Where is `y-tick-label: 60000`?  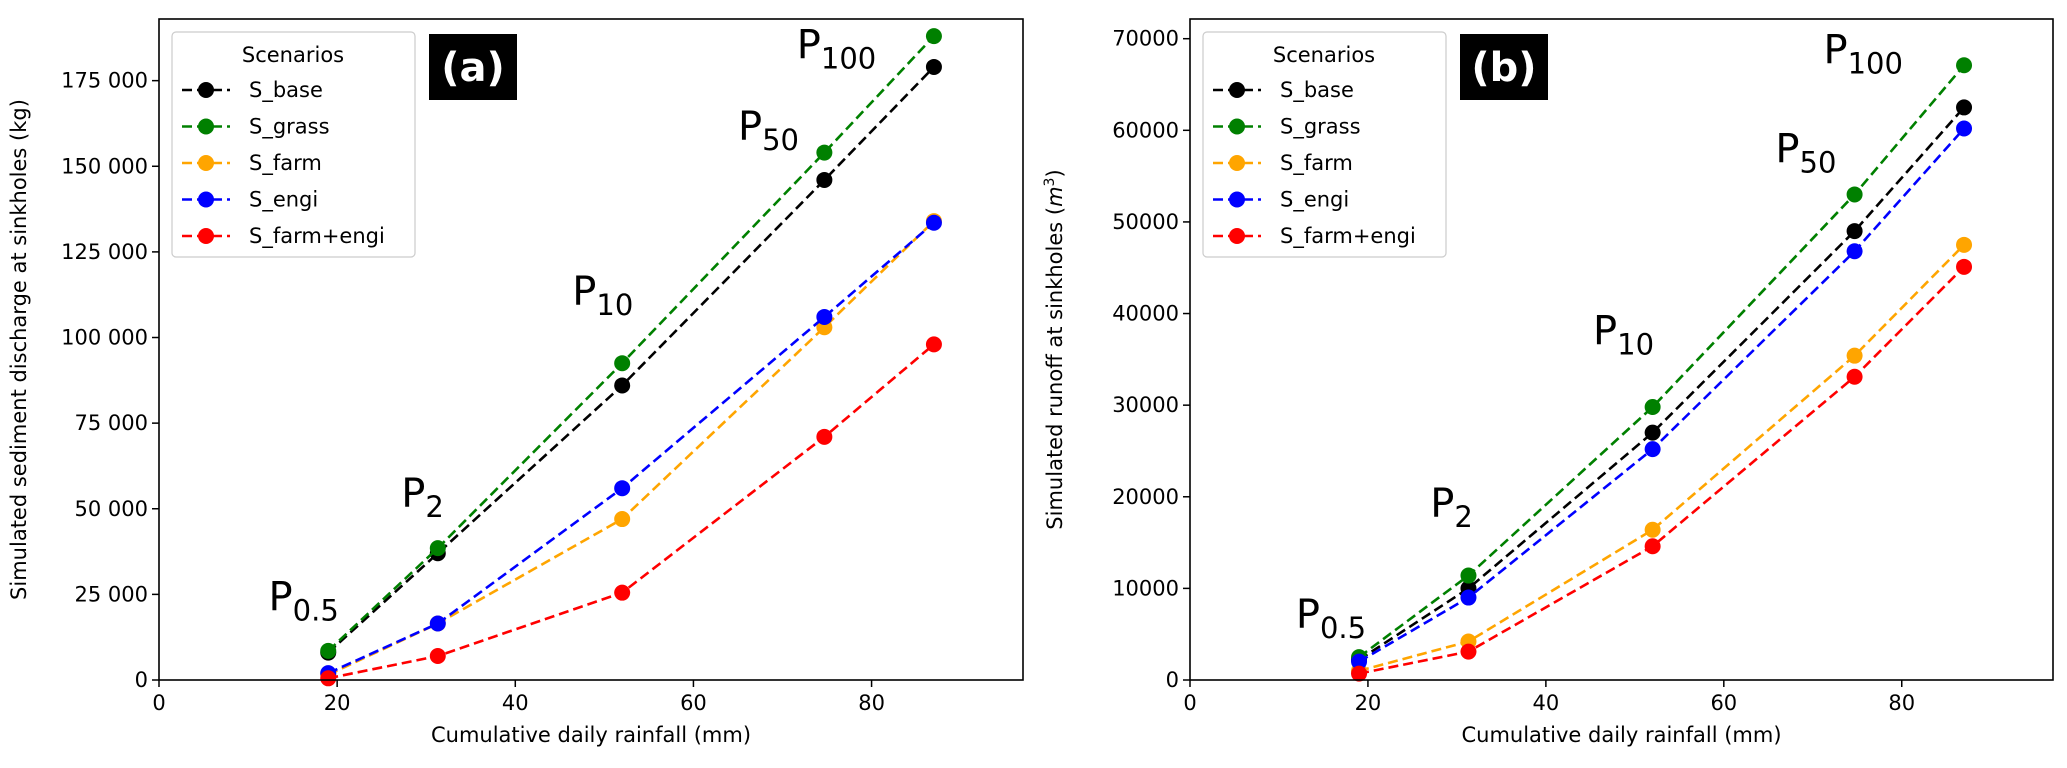 y-tick-label: 60000 is located at coordinates (1145, 130).